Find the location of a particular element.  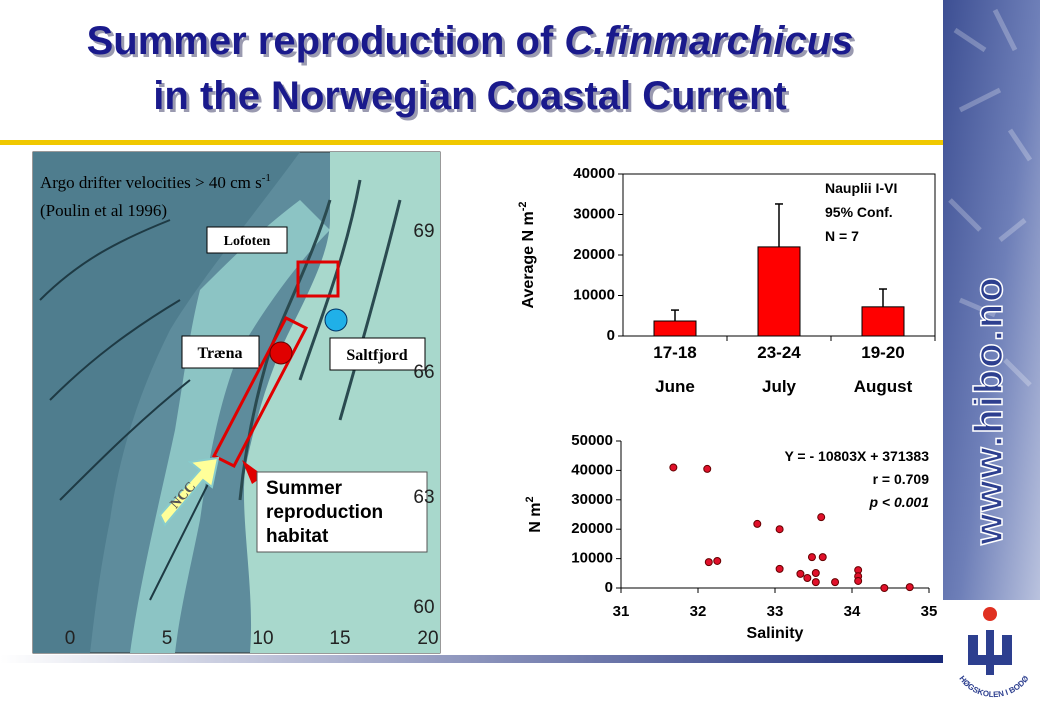

y-axis-label-text: N m is located at coordinates (535, 517).